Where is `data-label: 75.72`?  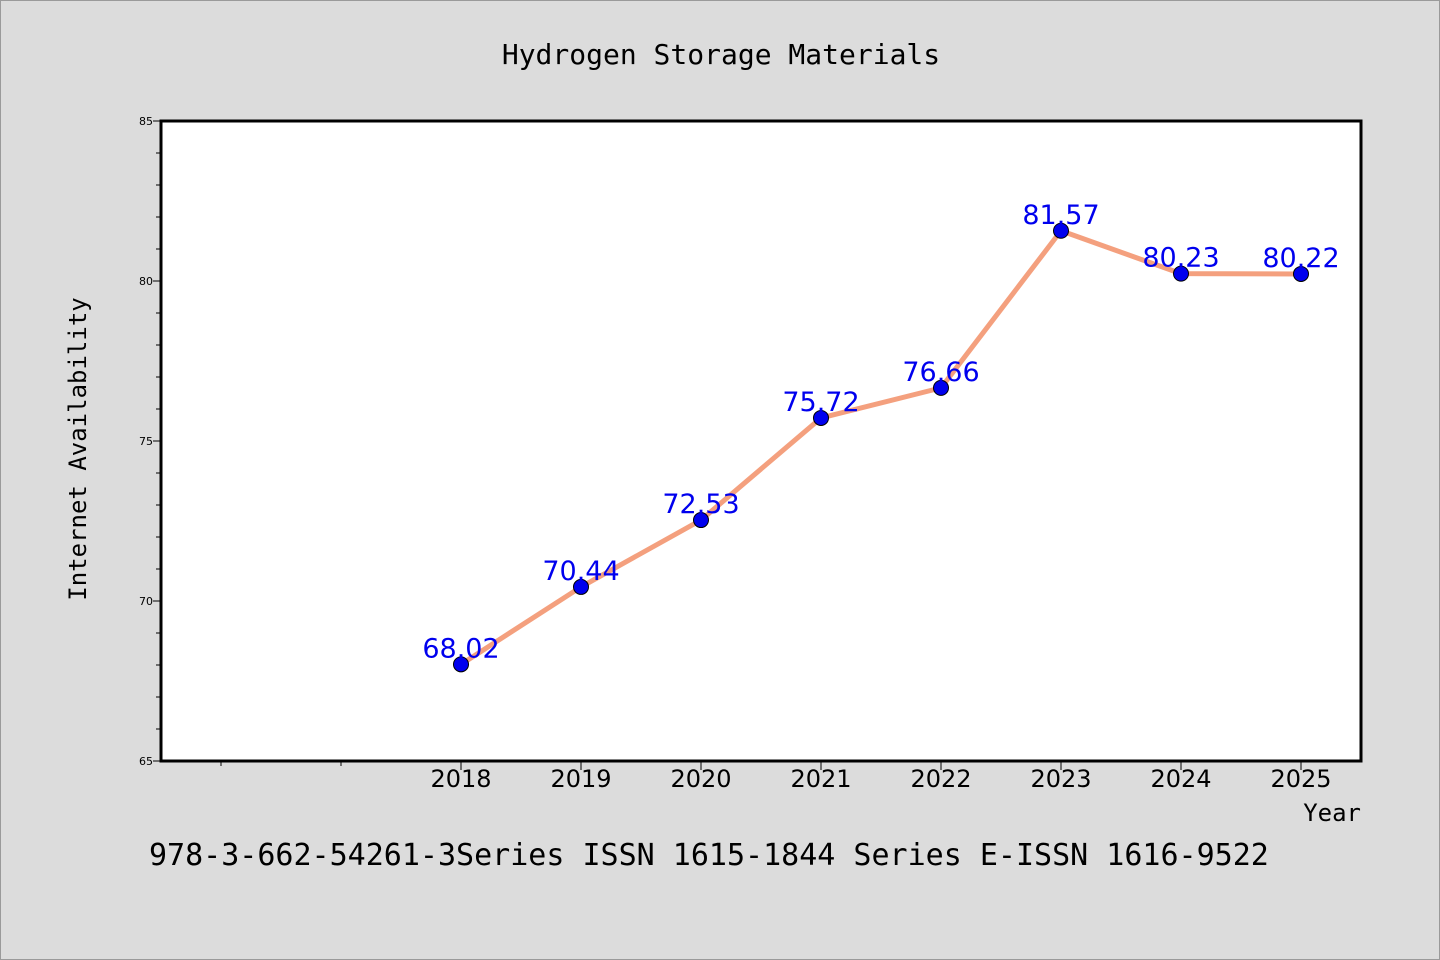
data-label: 75.72 is located at coordinates (820, 402).